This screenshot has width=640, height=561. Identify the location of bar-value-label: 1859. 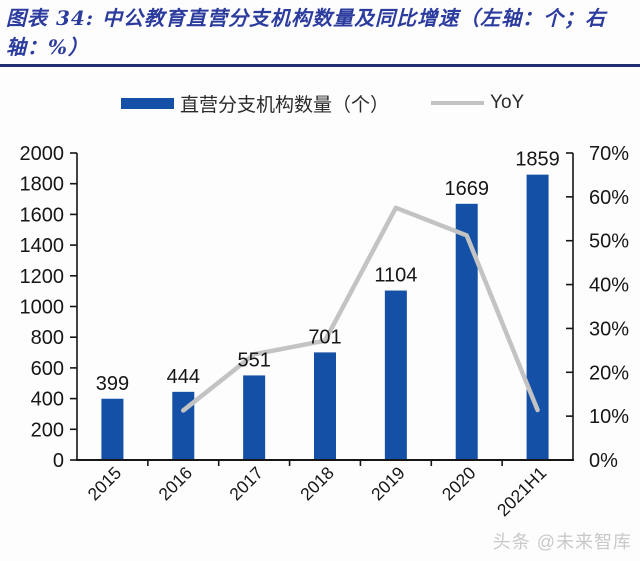
(537, 160).